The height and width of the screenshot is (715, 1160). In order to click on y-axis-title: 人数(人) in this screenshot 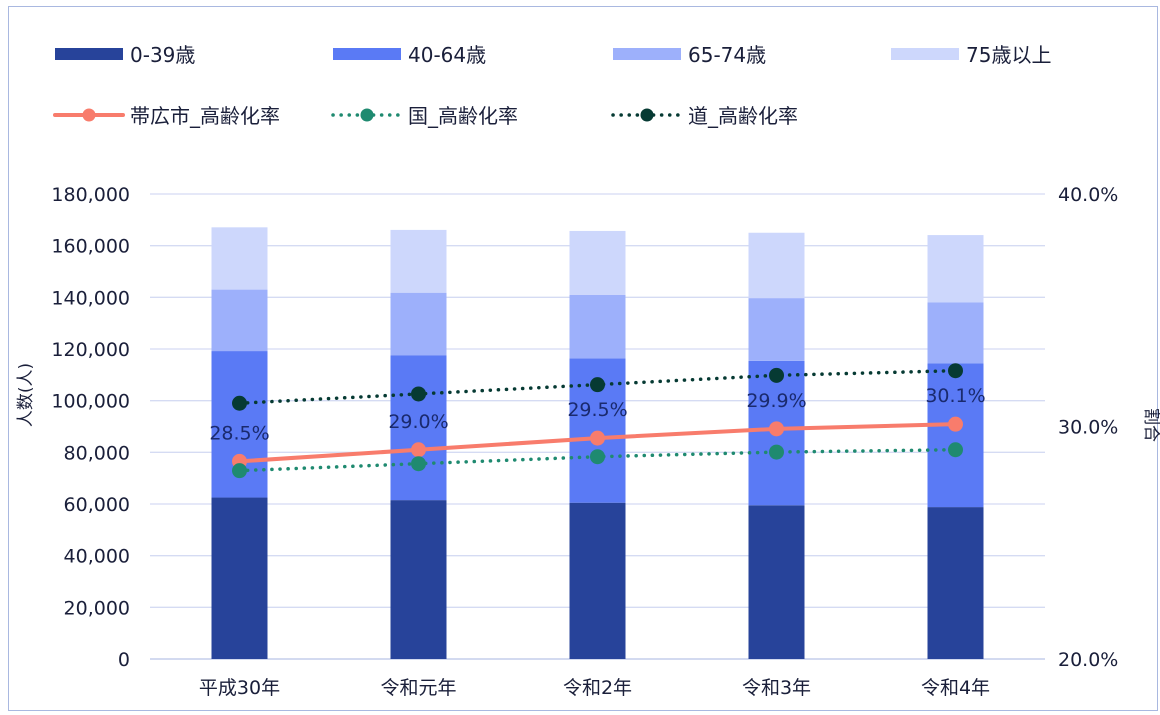, I will do `click(26, 395)`.